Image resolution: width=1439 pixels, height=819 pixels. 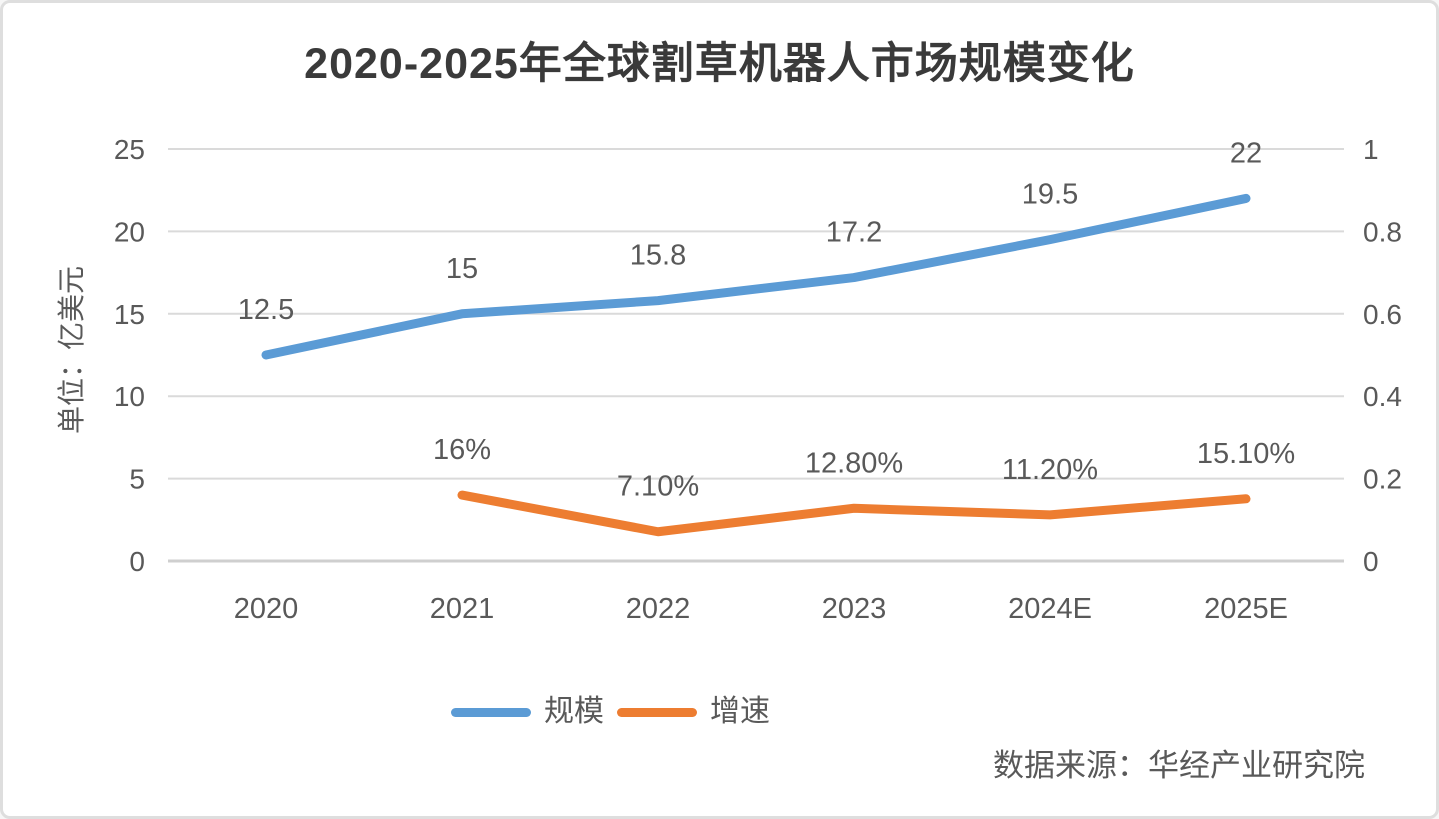 I want to click on right-axis-tick-label: 0.6, so click(x=1382, y=314).